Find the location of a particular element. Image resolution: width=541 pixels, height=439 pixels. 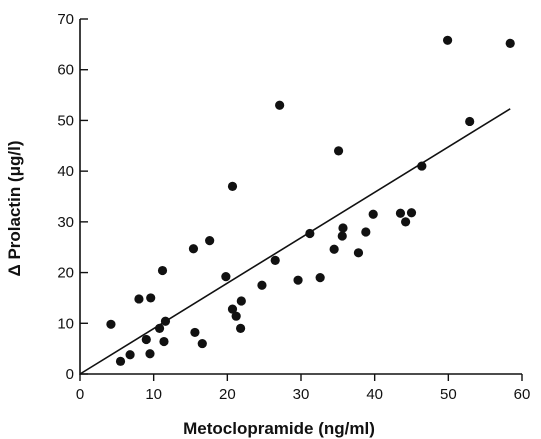

x-tick-label-5: 50 is located at coordinates (448, 394).